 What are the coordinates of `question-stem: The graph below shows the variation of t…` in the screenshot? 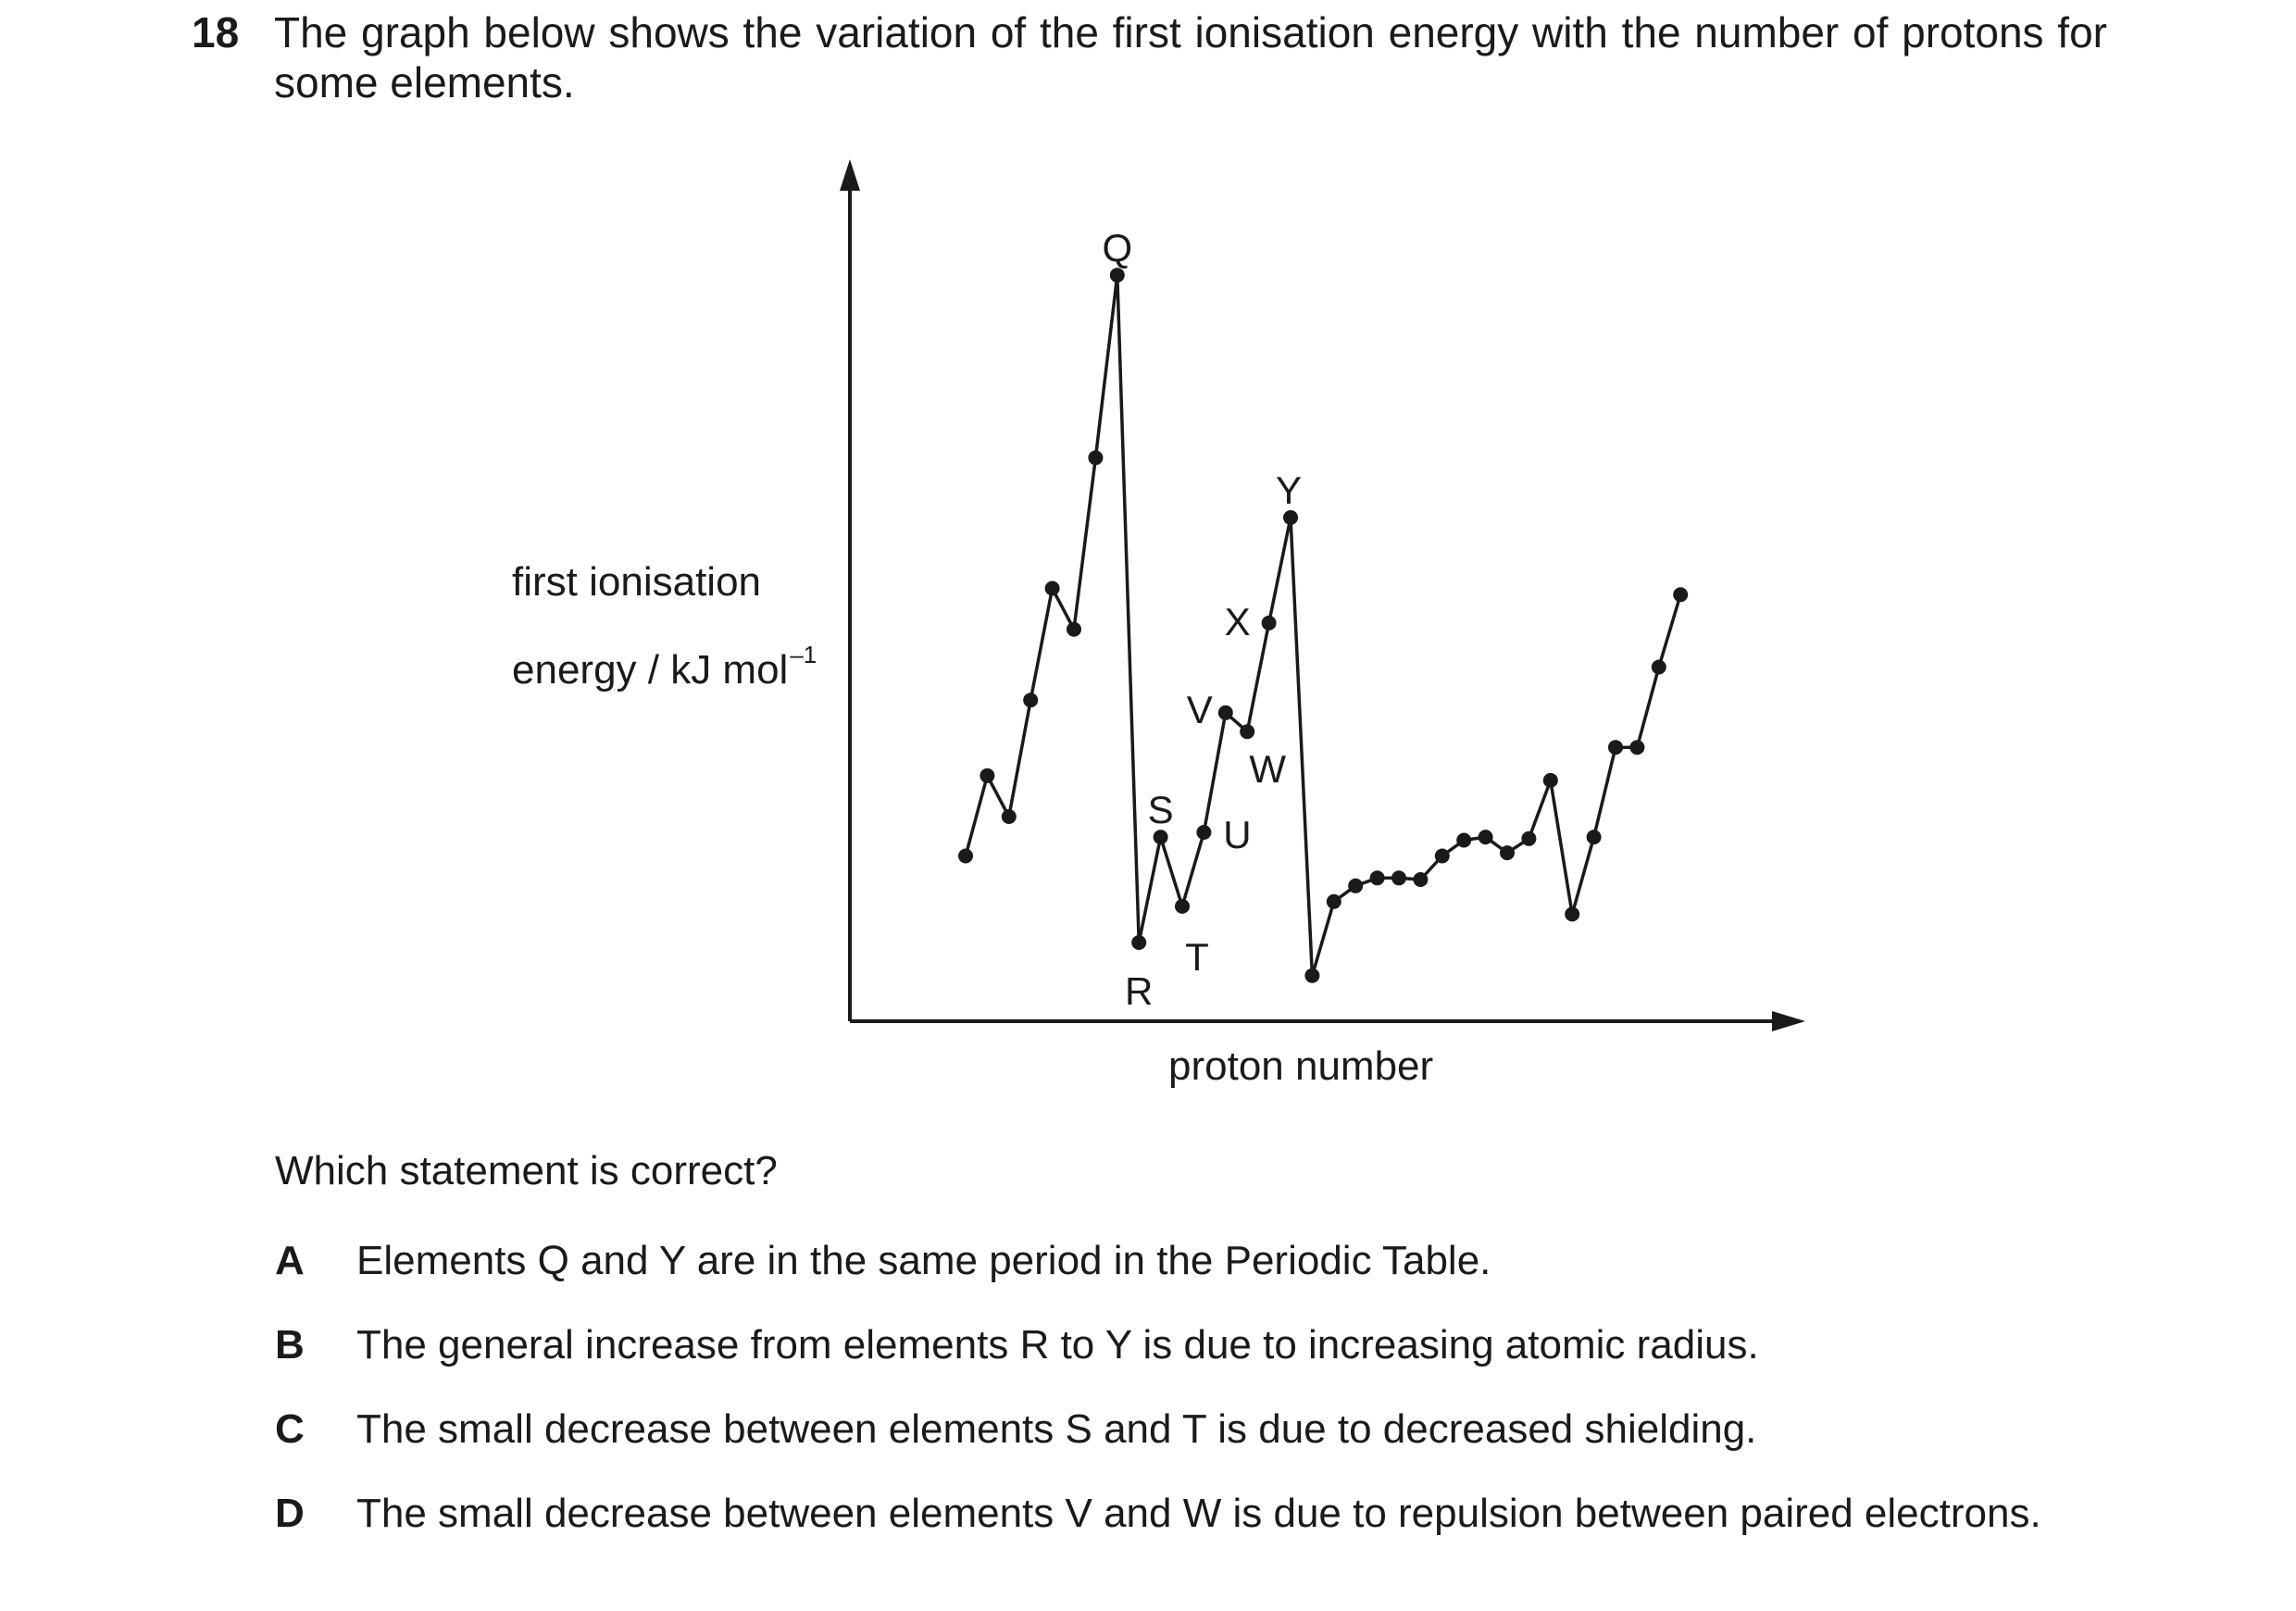 It's located at (1190, 57).